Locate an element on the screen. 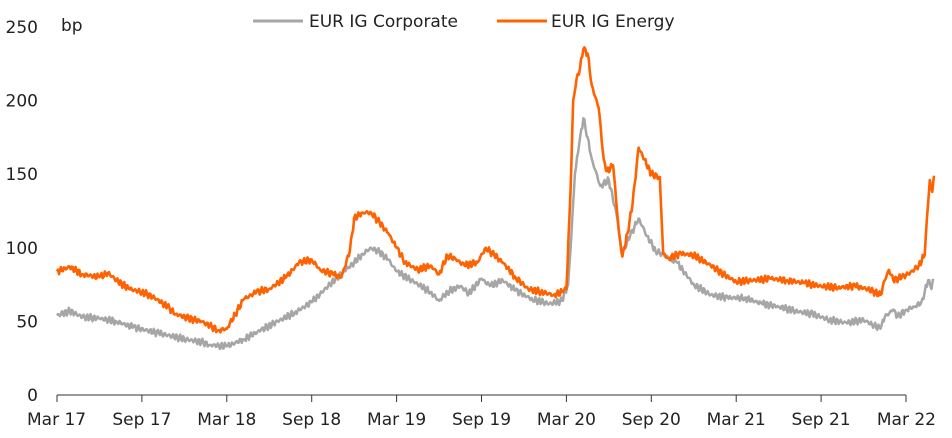  x-tick-label: Mar 20 is located at coordinates (566, 420).